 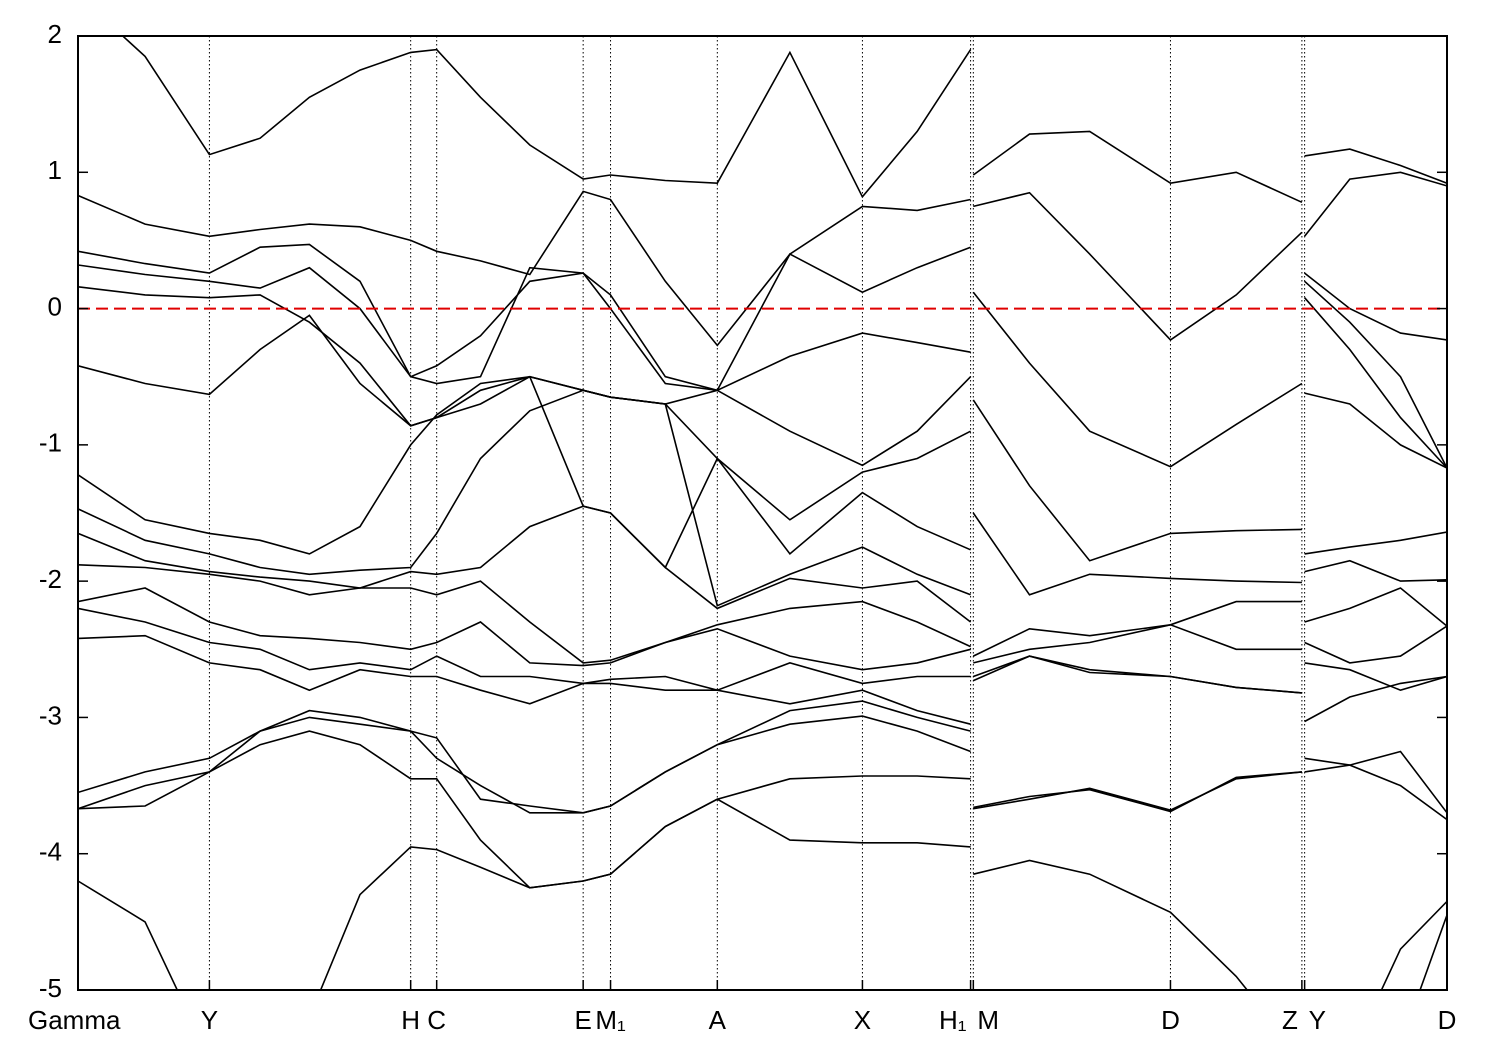 What do you see at coordinates (50, 443) in the screenshot?
I see `y-tick-label: -1` at bounding box center [50, 443].